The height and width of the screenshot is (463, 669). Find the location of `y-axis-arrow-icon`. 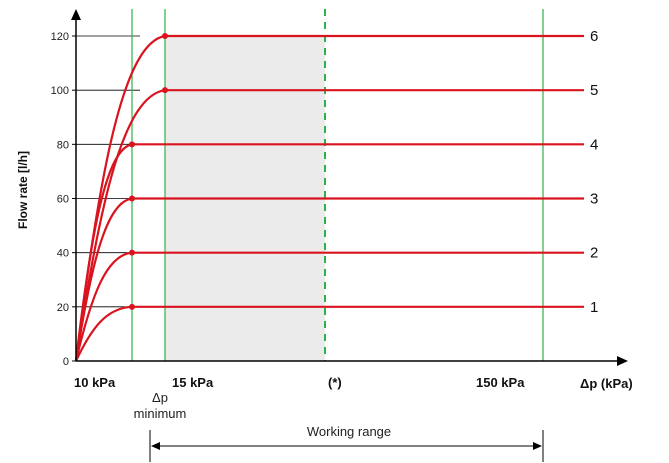

y-axis-arrow-icon is located at coordinates (76, 14).